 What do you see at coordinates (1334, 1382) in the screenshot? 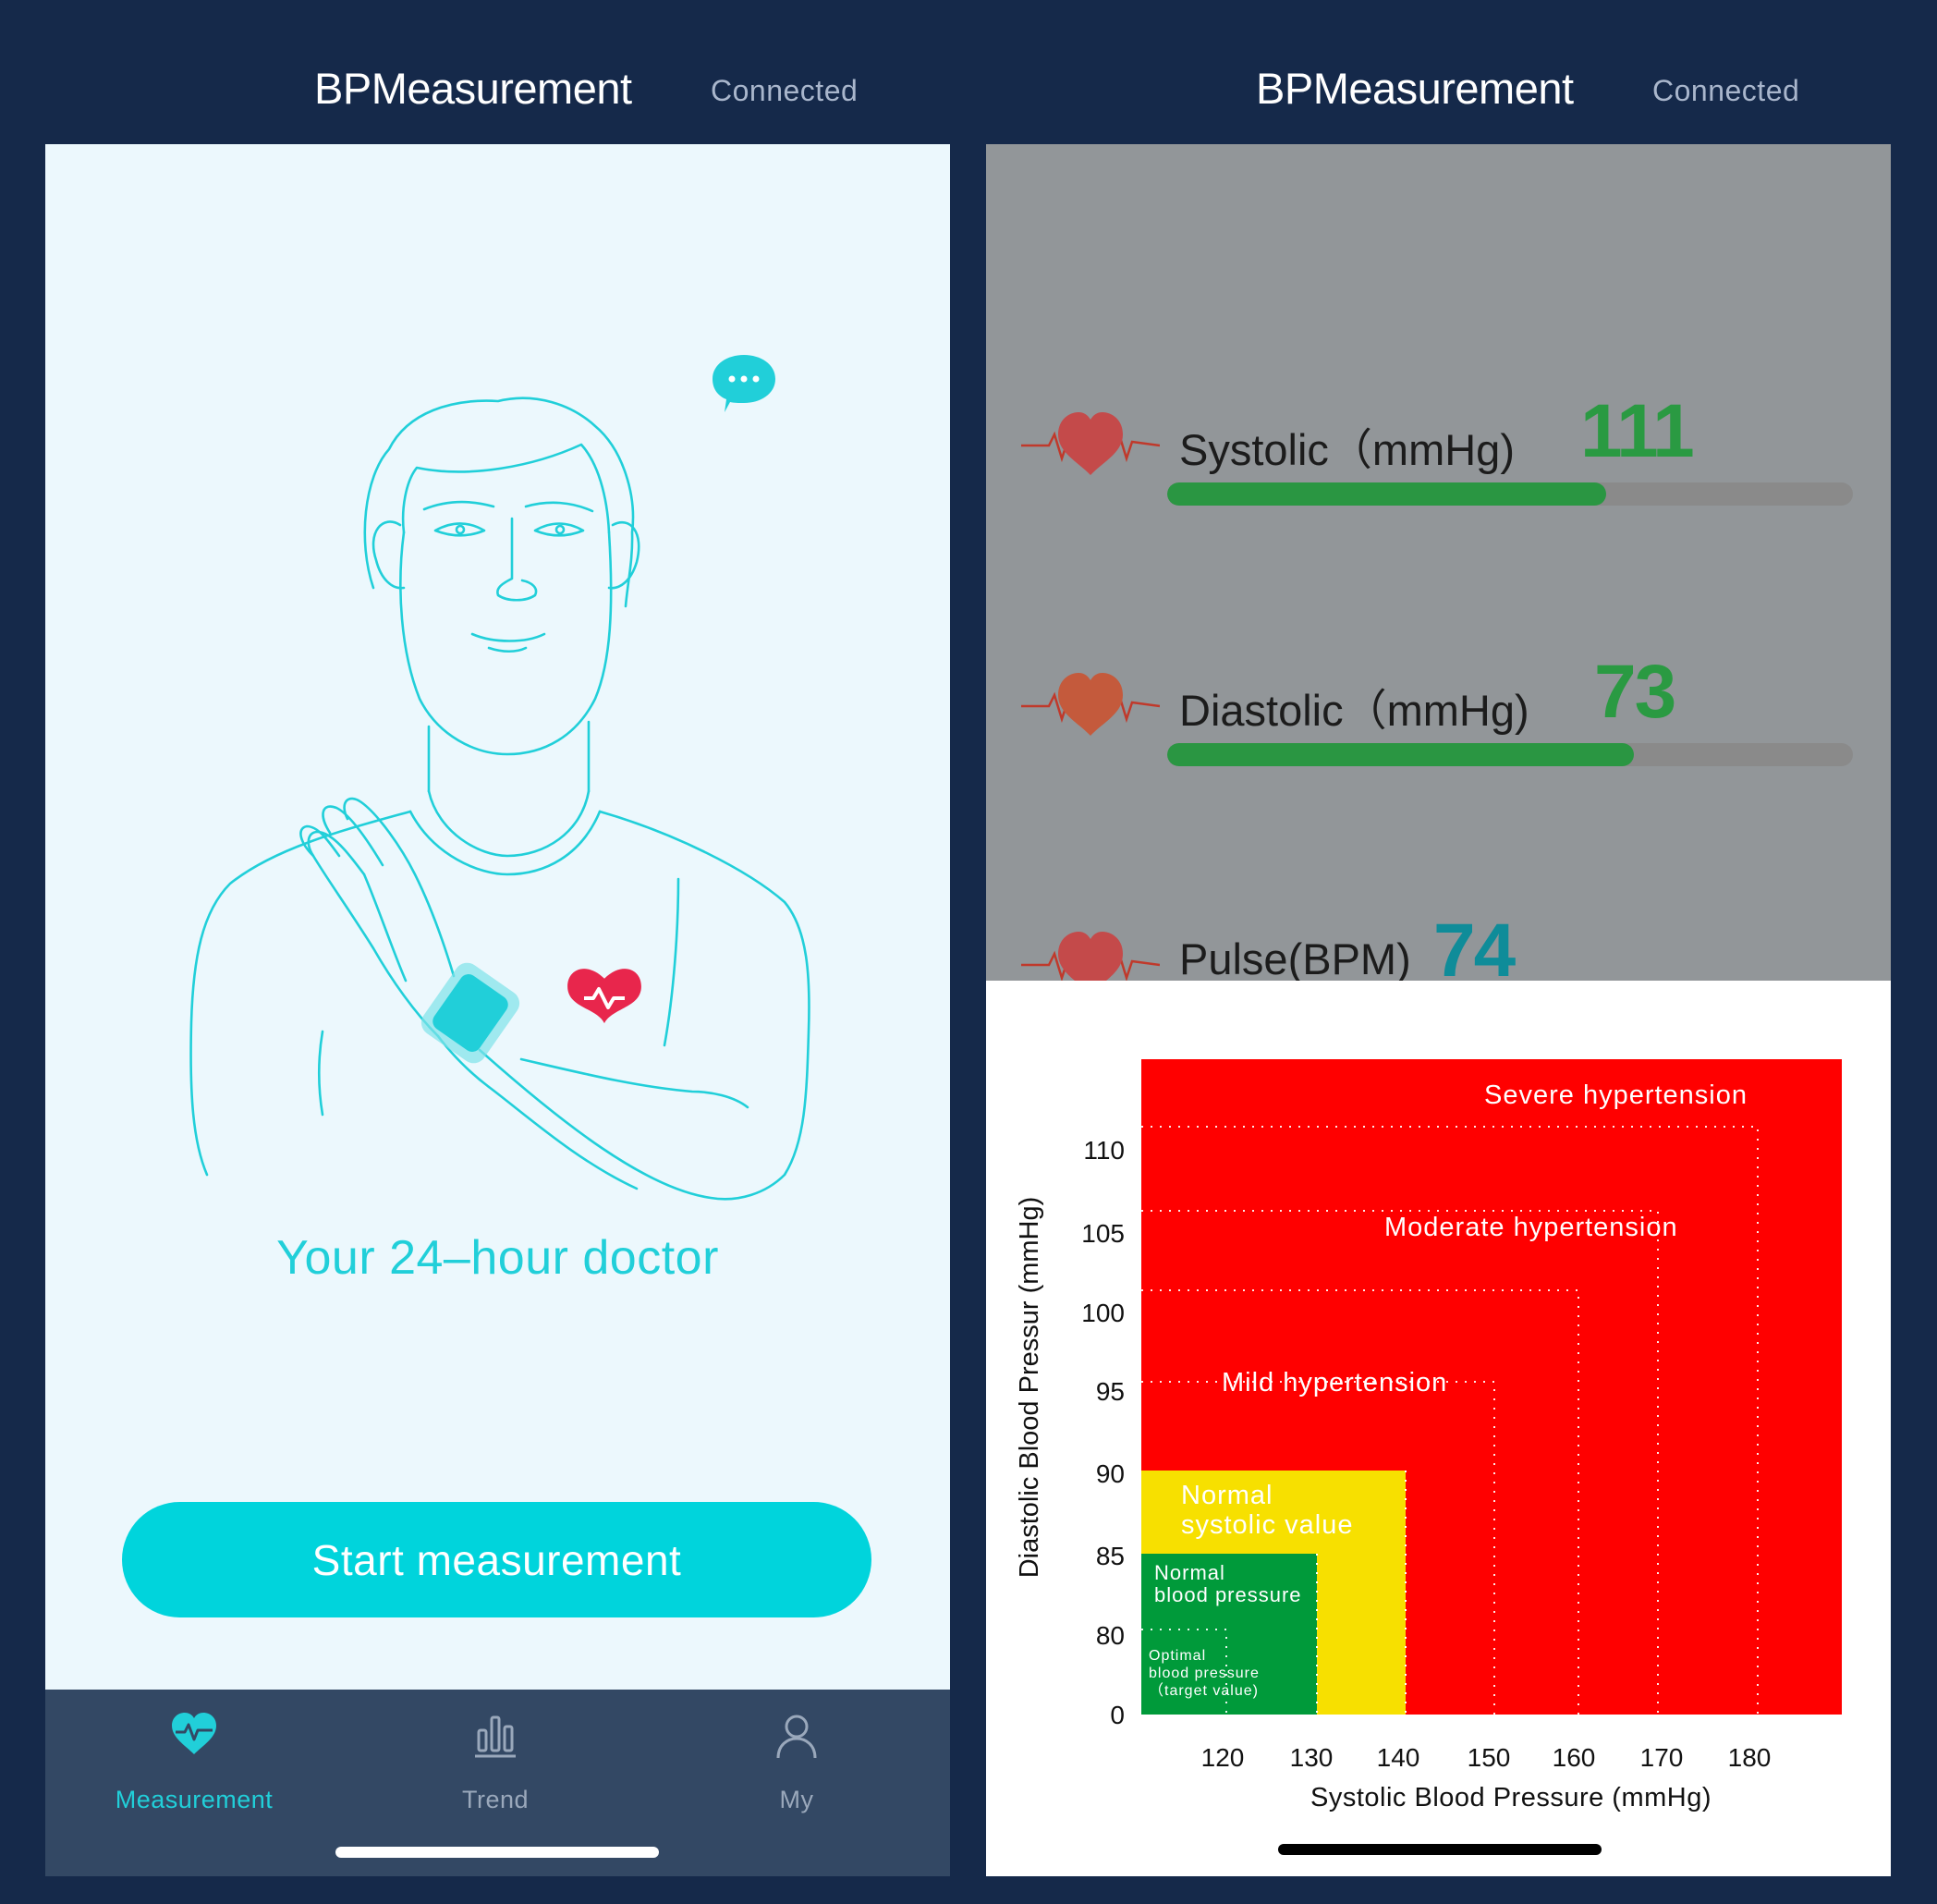
I see `label-mild: Mild hypertension` at bounding box center [1334, 1382].